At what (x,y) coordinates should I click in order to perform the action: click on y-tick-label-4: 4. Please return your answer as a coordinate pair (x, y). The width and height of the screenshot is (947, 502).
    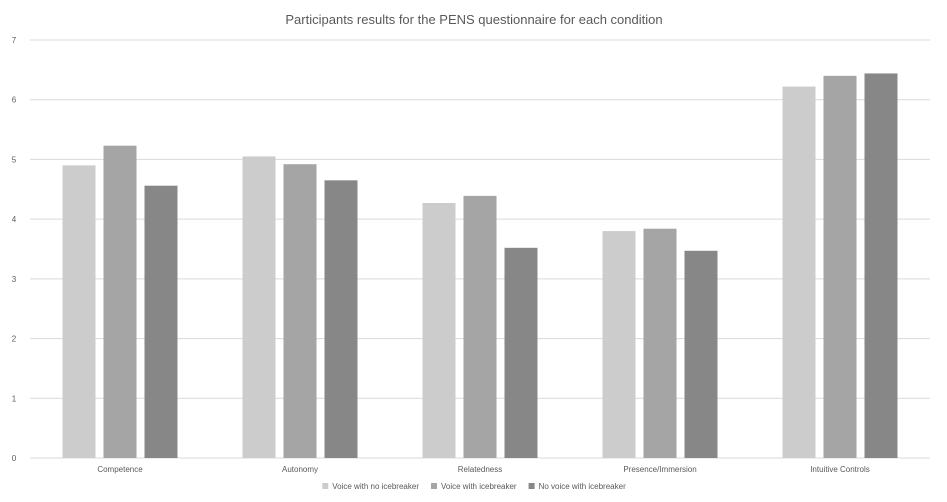
    Looking at the image, I should click on (14, 219).